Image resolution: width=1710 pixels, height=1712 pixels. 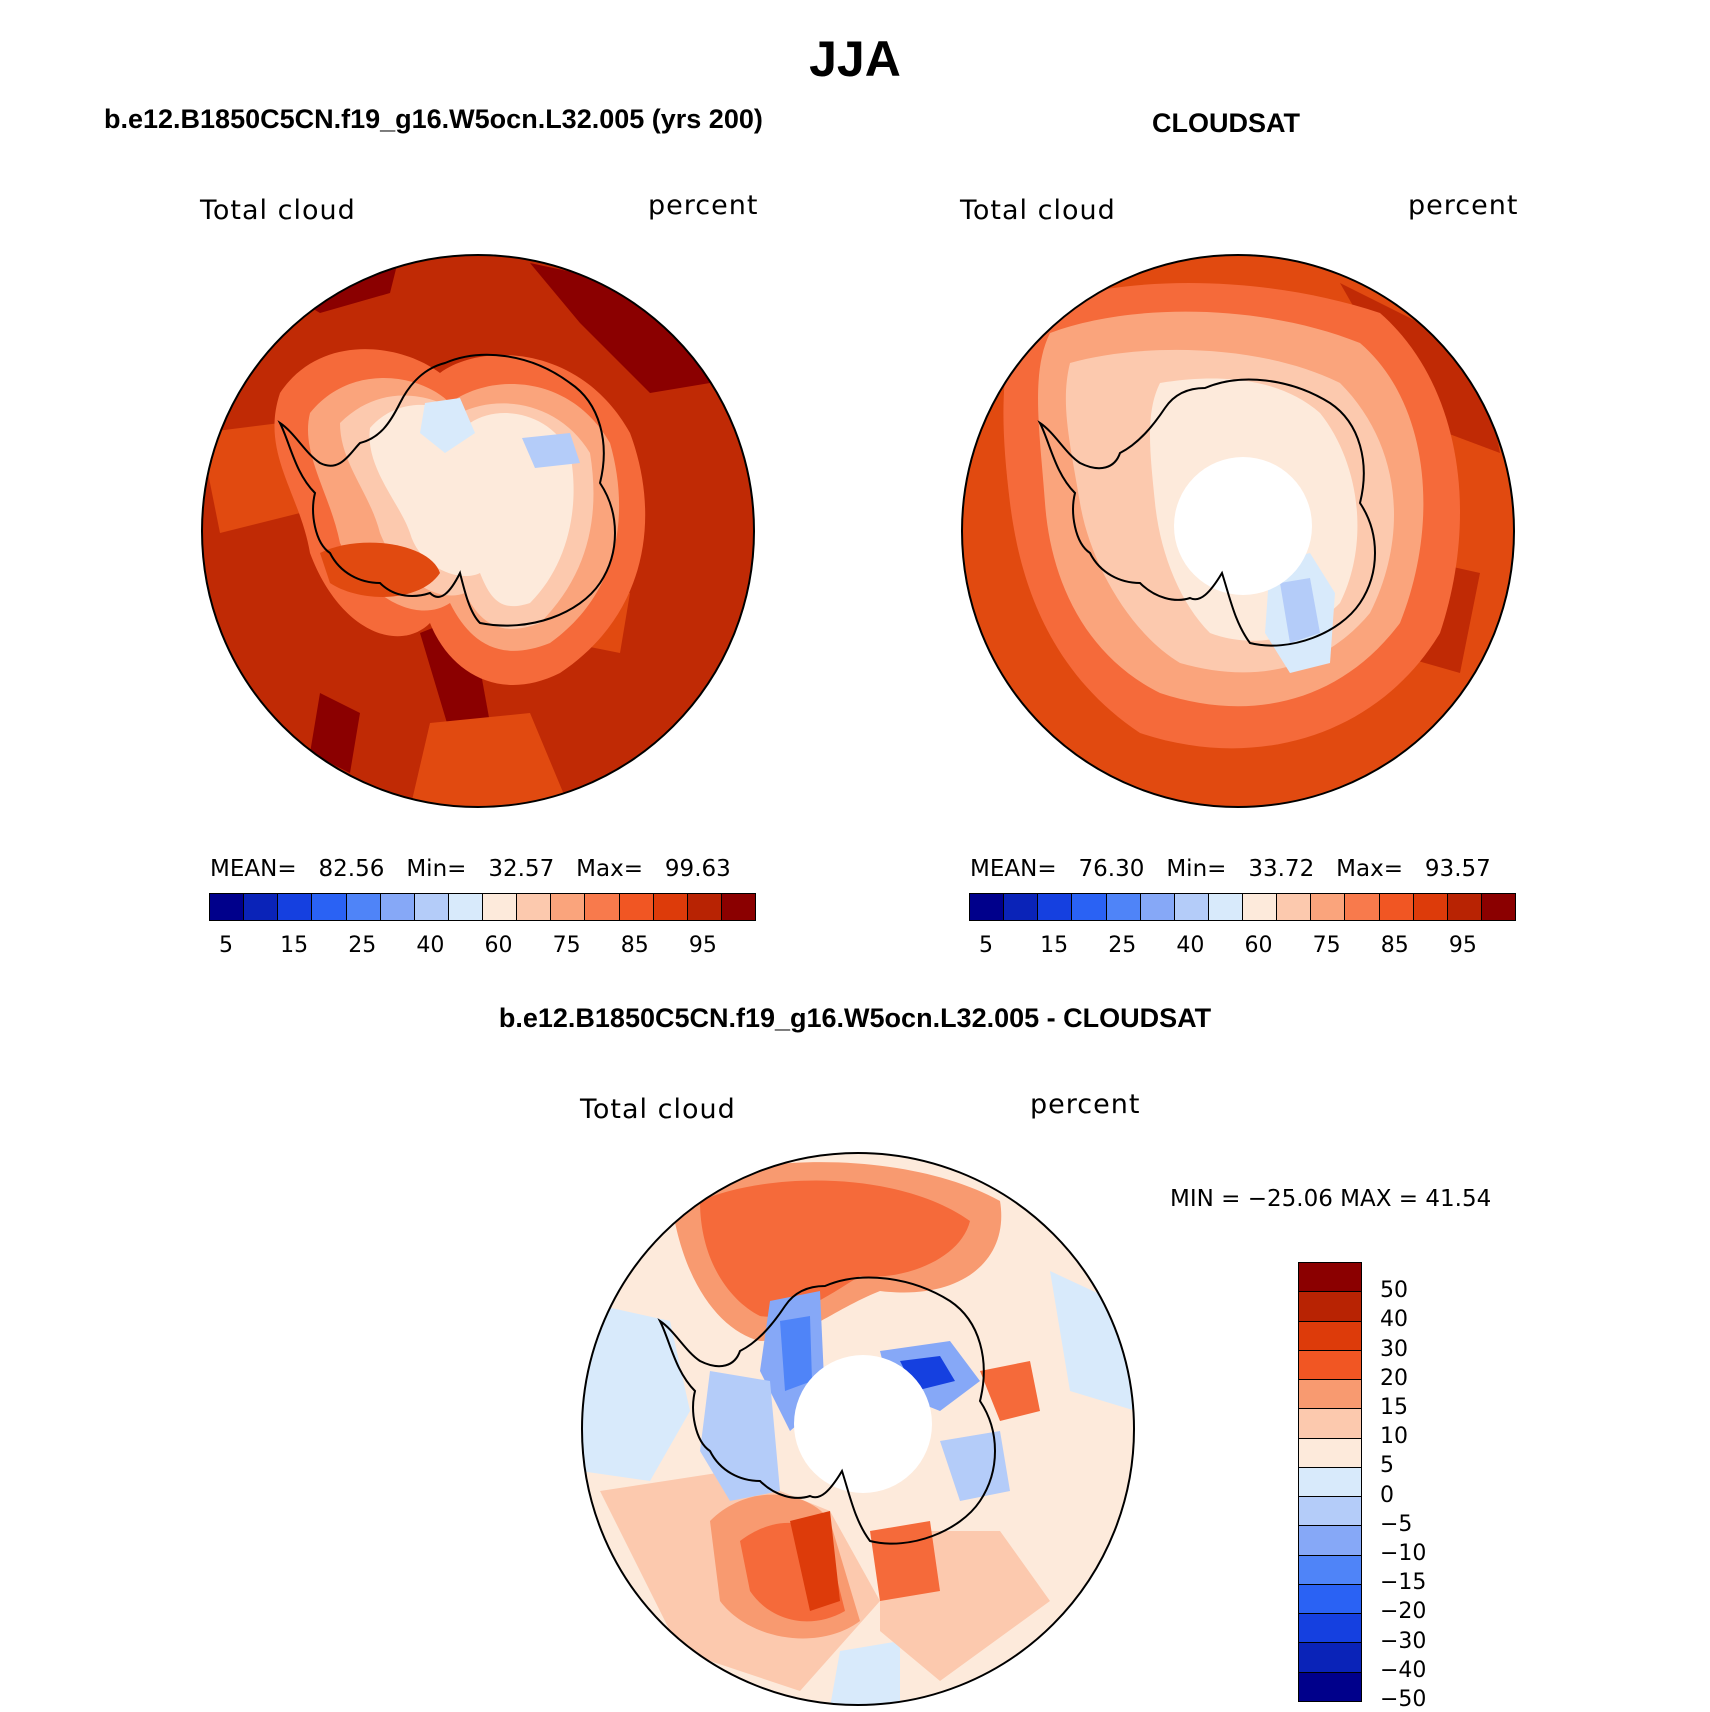 I want to click on colorbar-tick-label: −10, so click(x=1403, y=1553).